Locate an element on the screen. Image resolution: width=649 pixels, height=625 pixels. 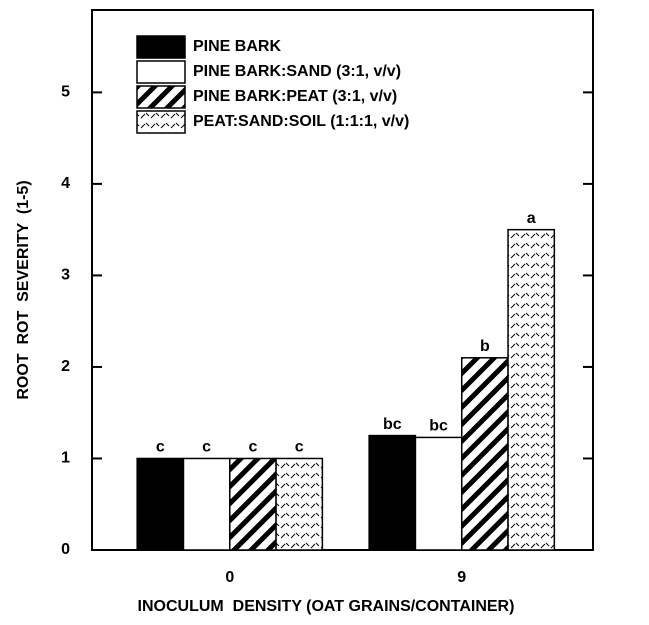
y-tick-label: 0 is located at coordinates (65, 549).